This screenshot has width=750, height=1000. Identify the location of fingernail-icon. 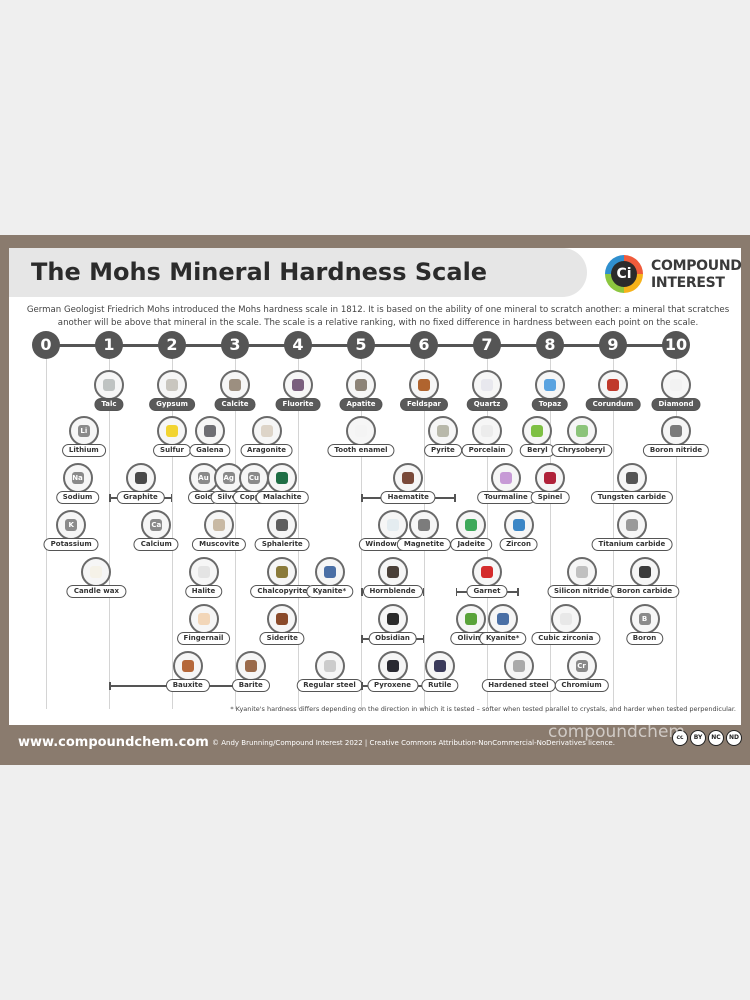
(203, 619).